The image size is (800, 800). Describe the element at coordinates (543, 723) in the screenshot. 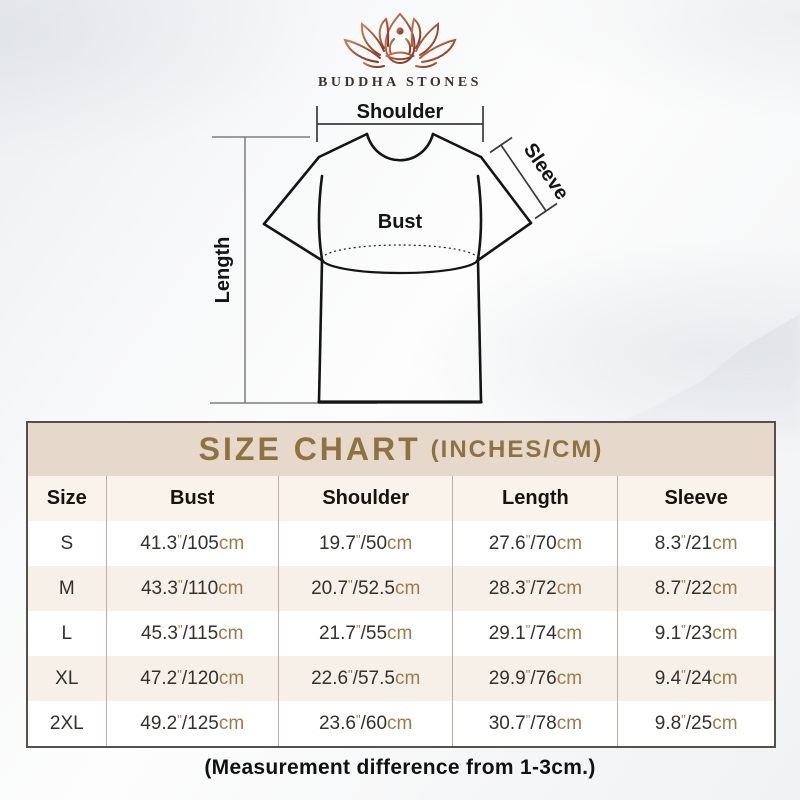

I see `value-cm: /78` at that location.